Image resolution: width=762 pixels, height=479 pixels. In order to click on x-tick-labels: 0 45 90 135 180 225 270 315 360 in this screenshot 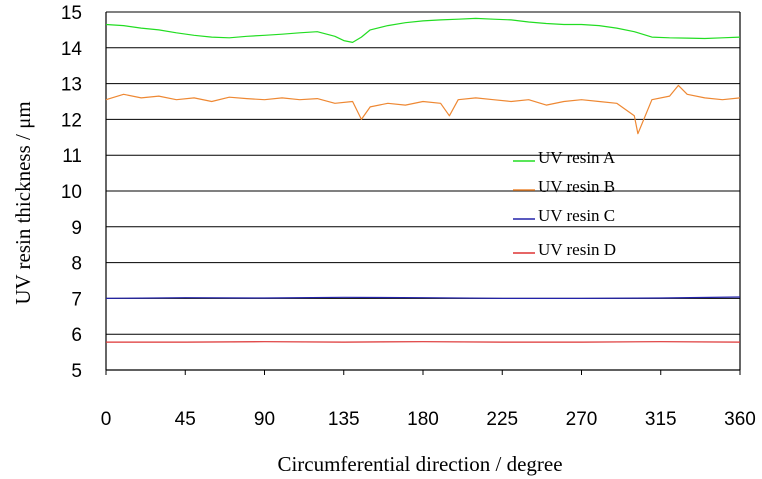, I will do `click(428, 419)`.